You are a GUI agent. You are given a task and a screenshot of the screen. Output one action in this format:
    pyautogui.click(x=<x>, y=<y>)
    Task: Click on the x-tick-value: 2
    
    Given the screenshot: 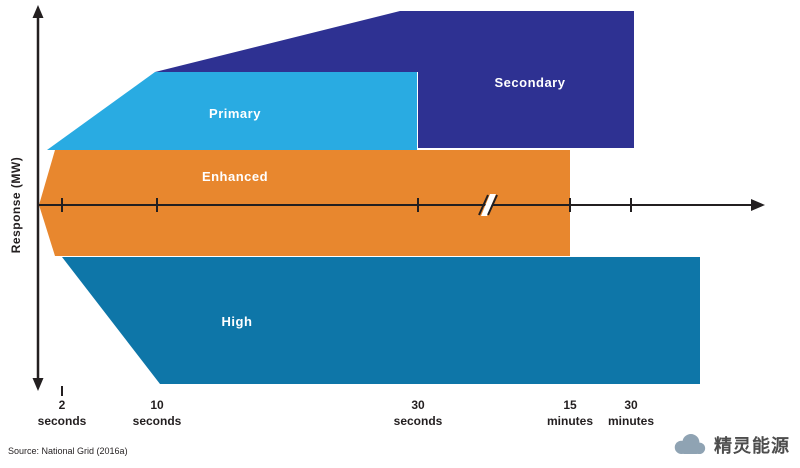 What is the action you would take?
    pyautogui.click(x=62, y=405)
    